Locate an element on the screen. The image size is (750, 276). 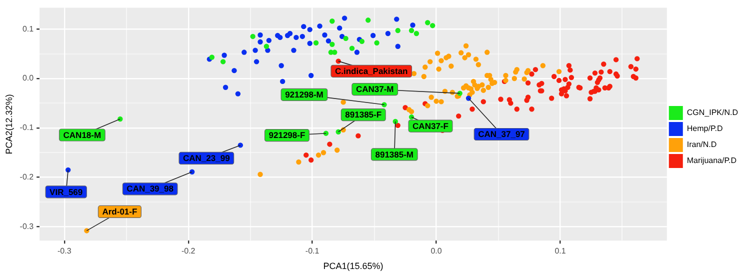
legend-label: Marijuana/P.D is located at coordinates (711, 161).